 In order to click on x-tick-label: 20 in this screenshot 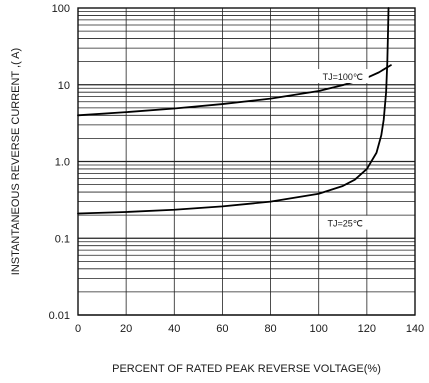, I will do `click(126, 329)`.